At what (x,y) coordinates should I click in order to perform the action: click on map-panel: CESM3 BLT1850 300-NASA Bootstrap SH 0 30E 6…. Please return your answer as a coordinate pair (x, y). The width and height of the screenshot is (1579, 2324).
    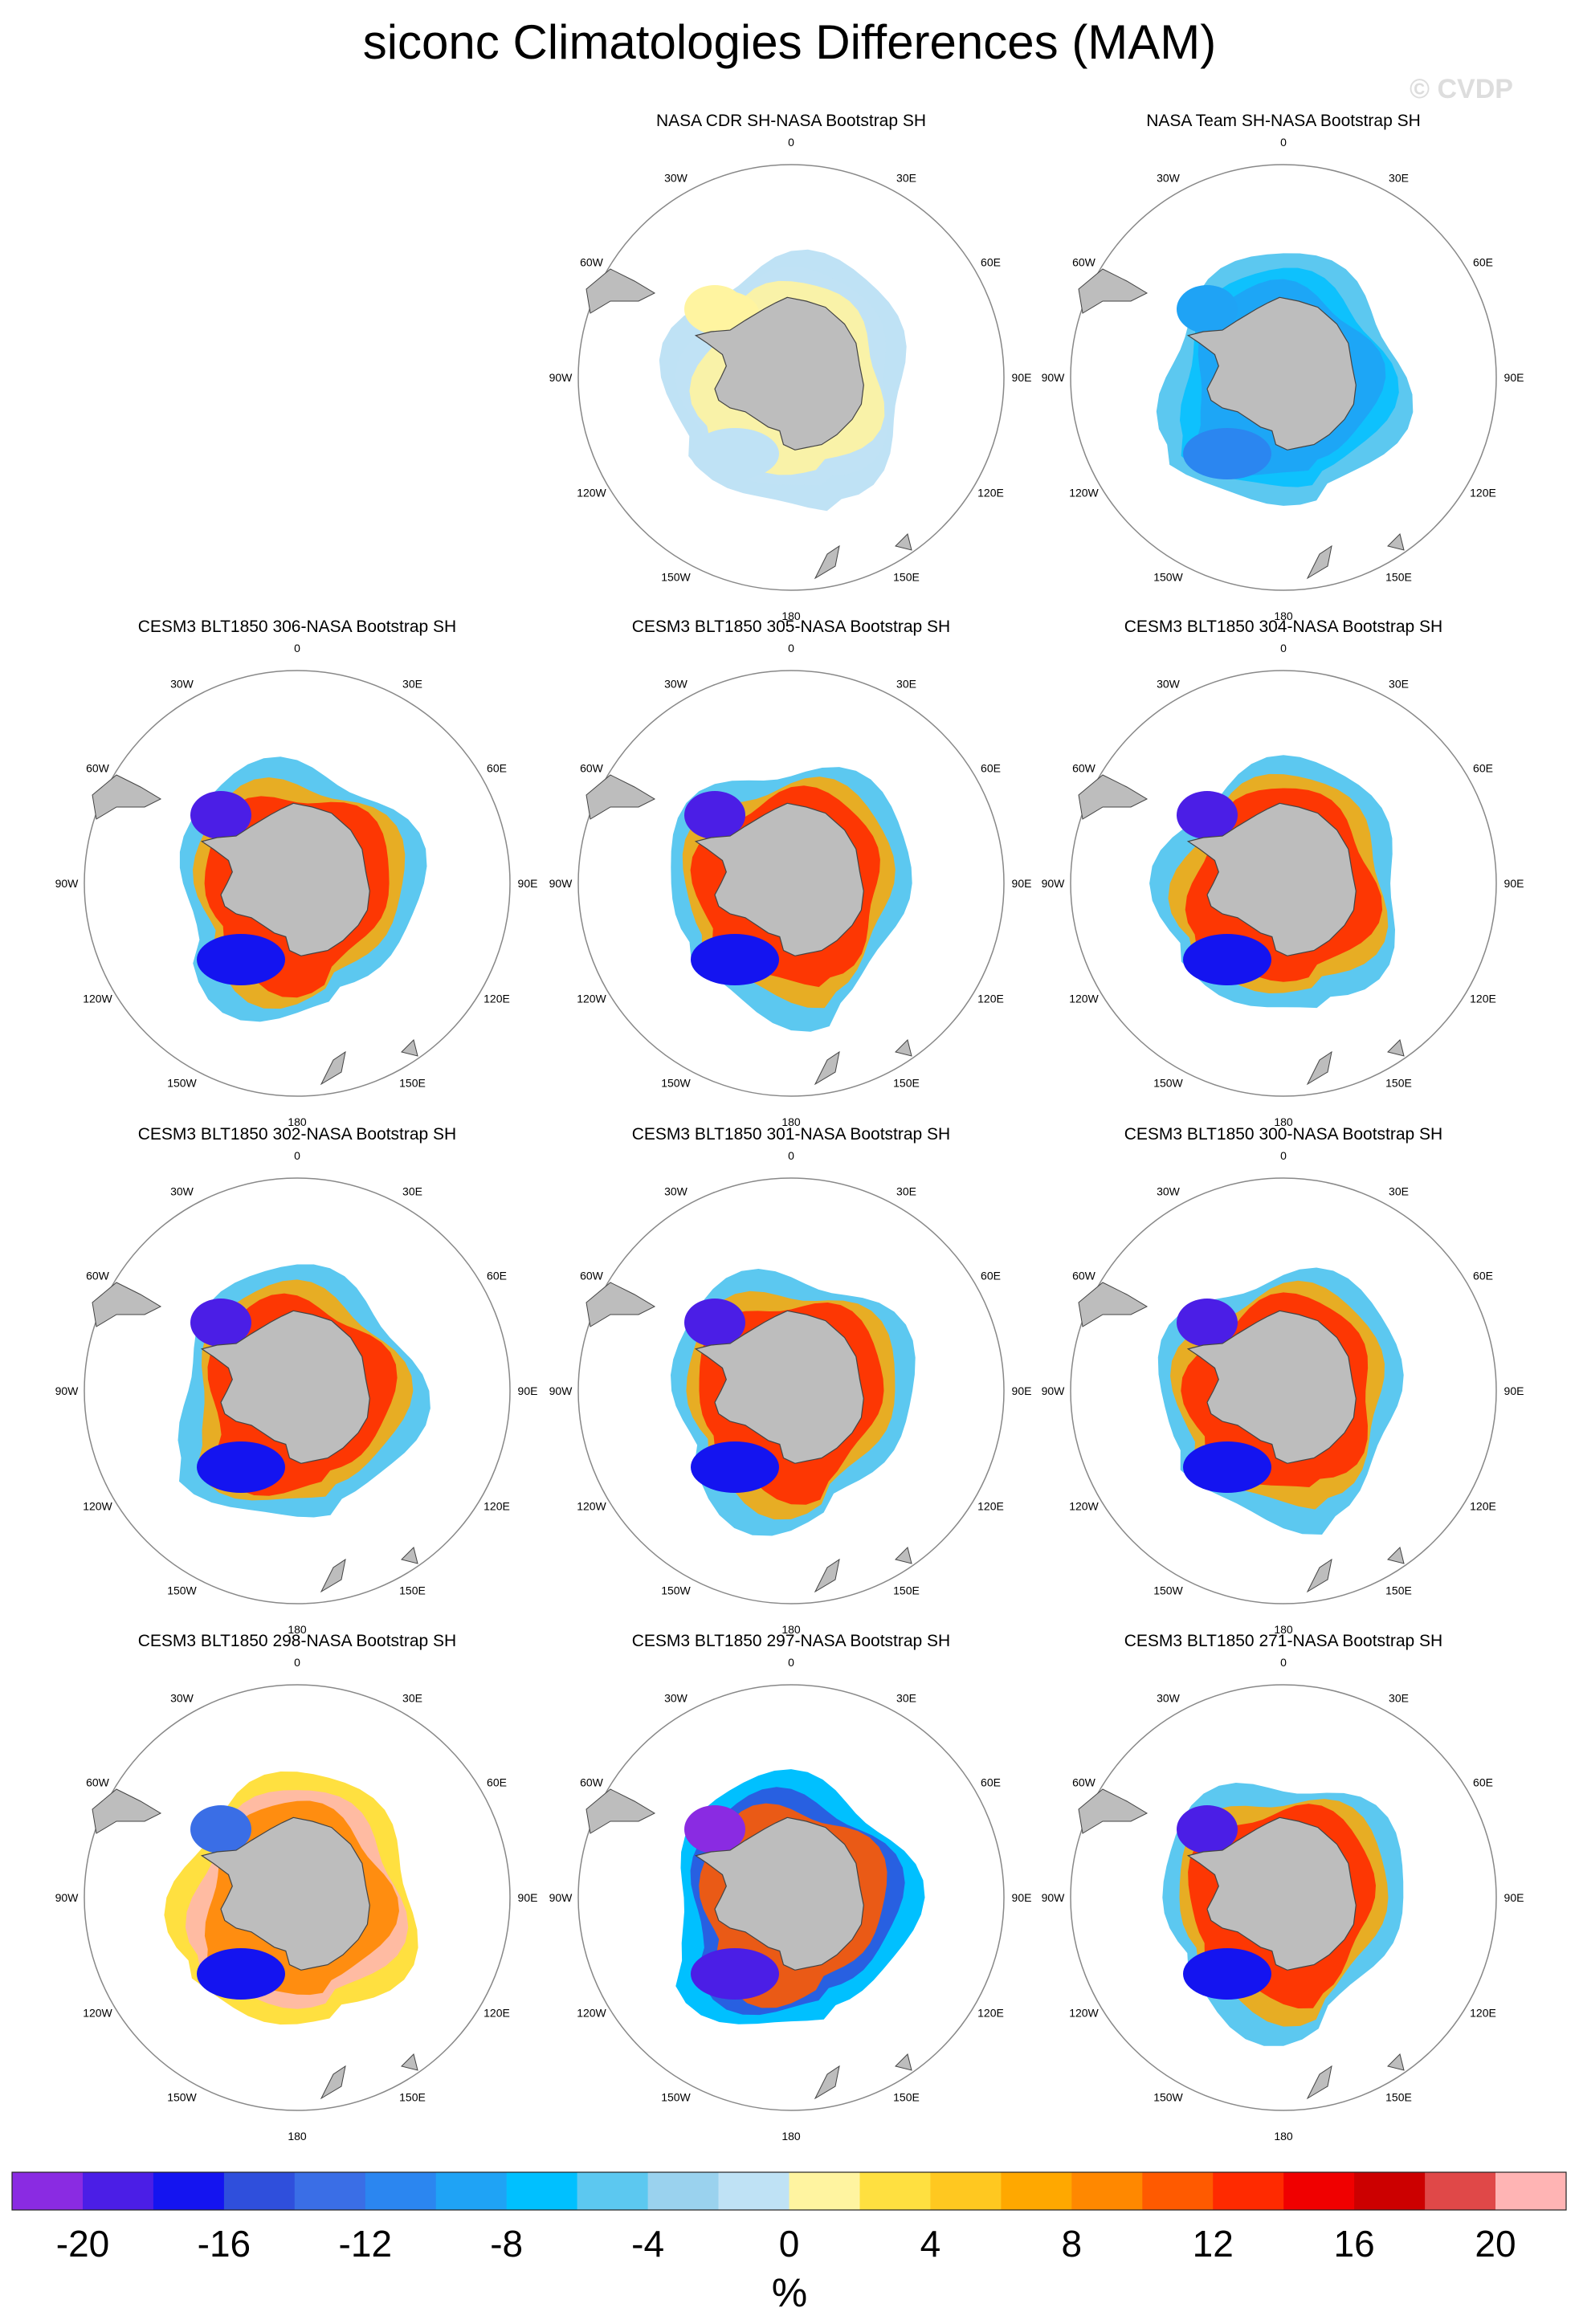
    Looking at the image, I should click on (1283, 1381).